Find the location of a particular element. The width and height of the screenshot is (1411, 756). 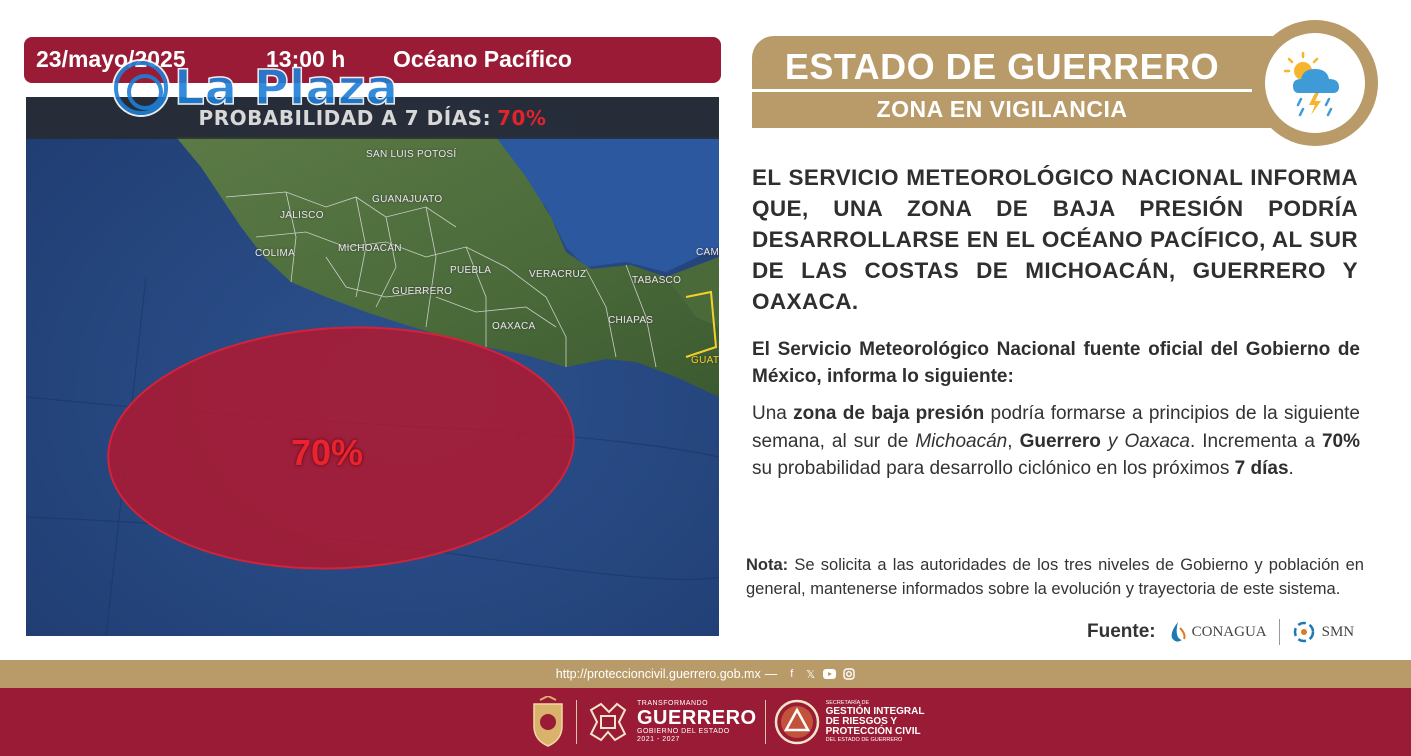

probability-banner: PROBABILIDAD A 7 DÍAS: 70% is located at coordinates (372, 118).